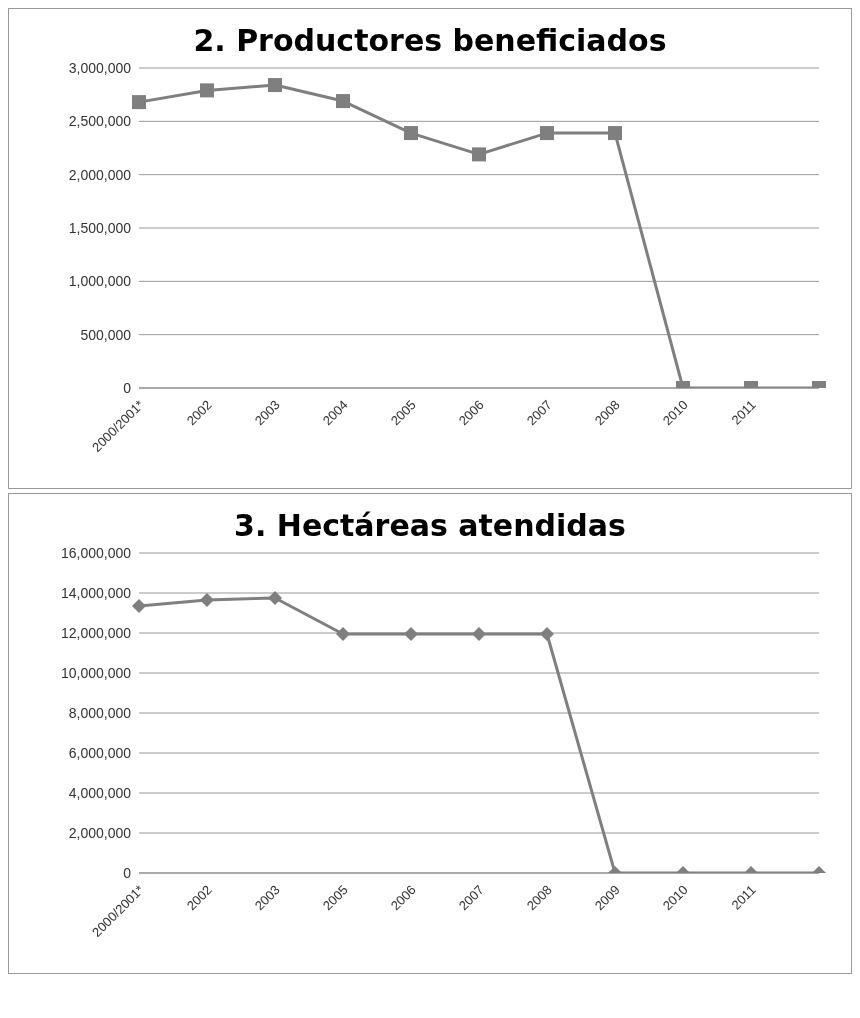 Image resolution: width=860 pixels, height=1018 pixels. I want to click on y-tick-label: 500,000, so click(106, 334).